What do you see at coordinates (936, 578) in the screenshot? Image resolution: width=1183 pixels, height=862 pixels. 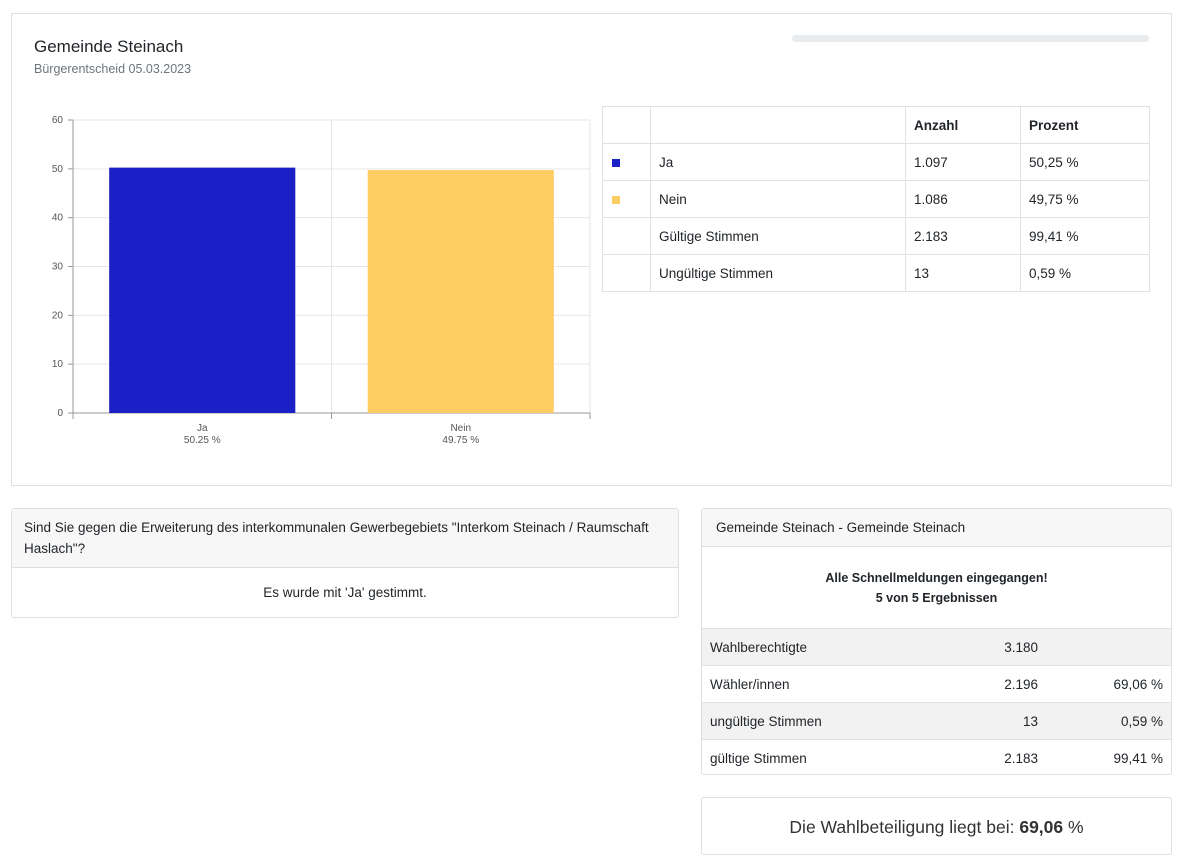 I see `status-line: Alle Schnellmeldungen eingegangen!` at bounding box center [936, 578].